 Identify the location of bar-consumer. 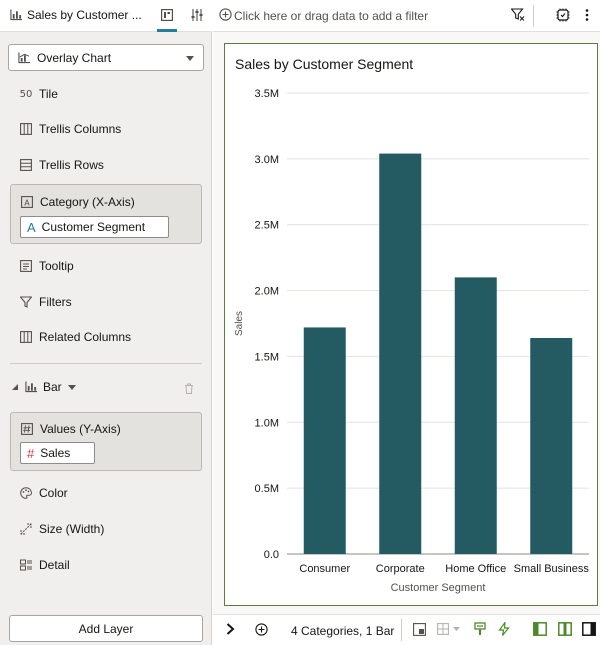
(324, 440).